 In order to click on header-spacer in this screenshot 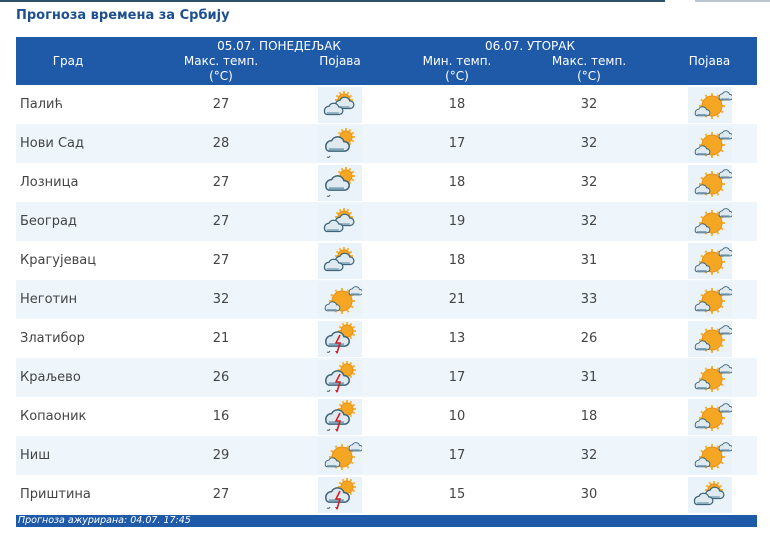, I will do `click(710, 45)`.